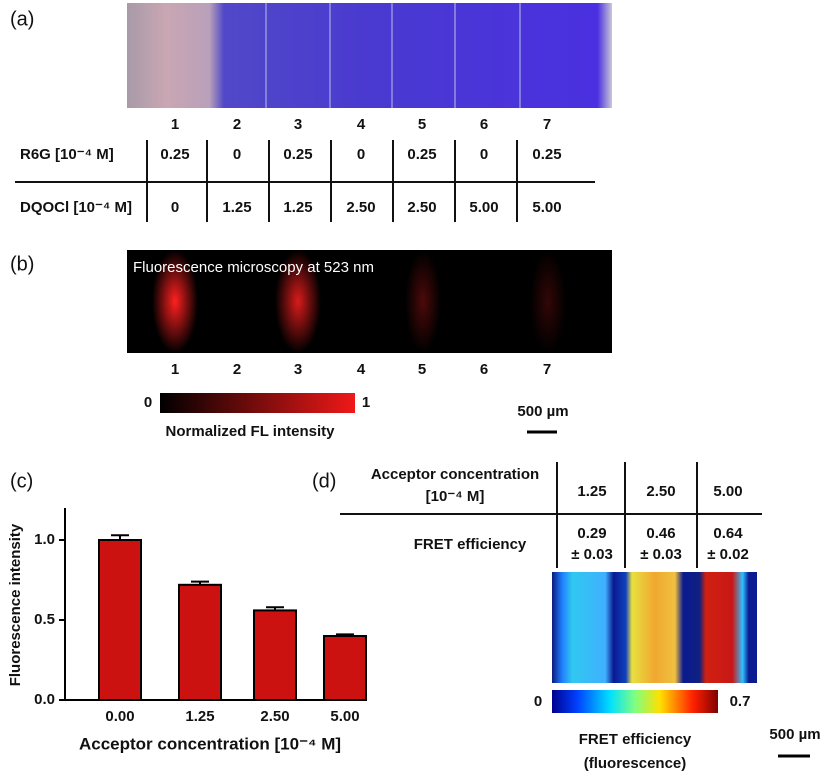  What do you see at coordinates (210, 743) in the screenshot?
I see `x-axis-label: Acceptor concentration [10⁻⁴ M]` at bounding box center [210, 743].